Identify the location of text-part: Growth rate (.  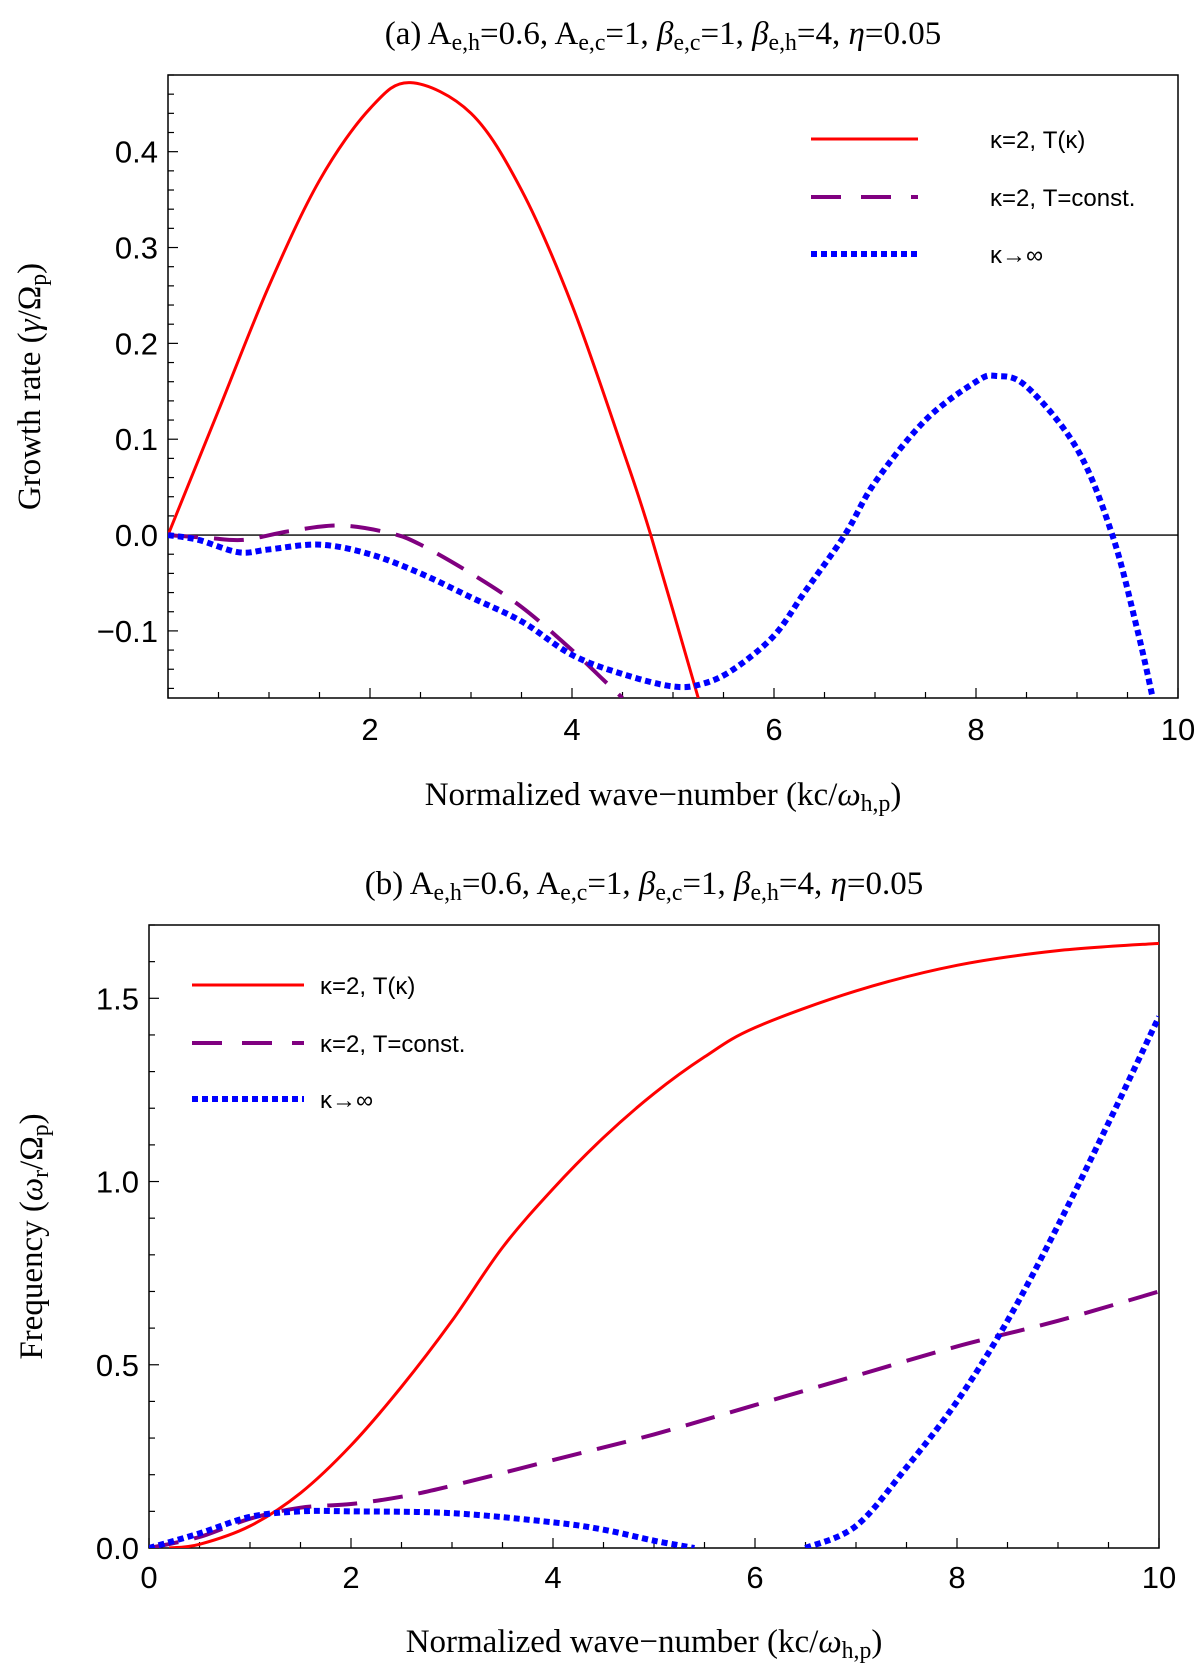
(30, 421).